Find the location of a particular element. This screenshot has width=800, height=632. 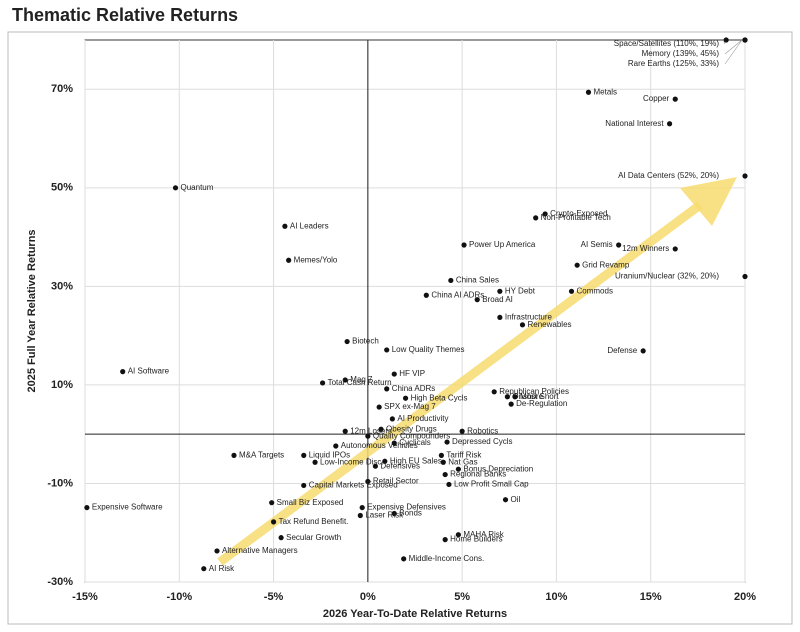

point-label: Uranium/Nuclear (32%, 20%) is located at coordinates (667, 276).